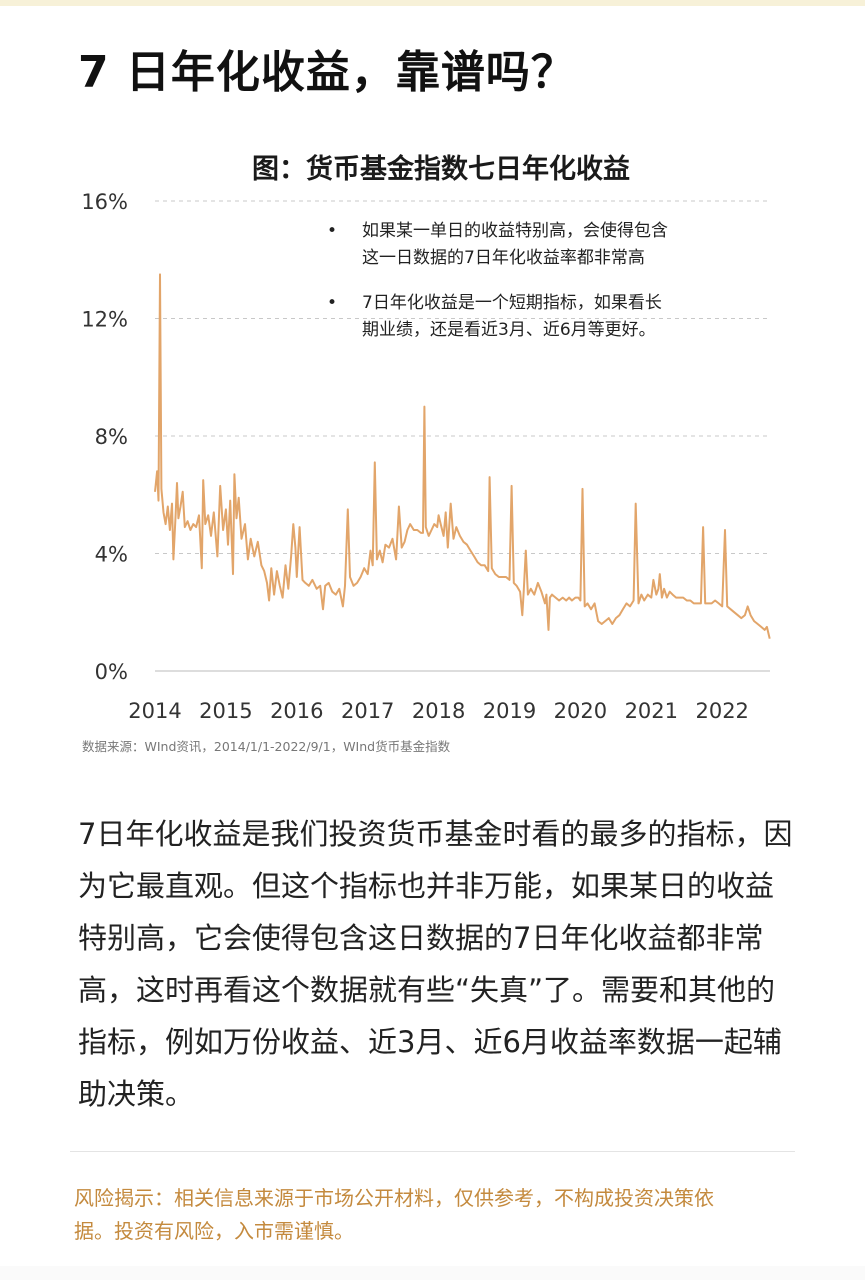 Image resolution: width=865 pixels, height=1280 pixels. Describe the element at coordinates (104, 320) in the screenshot. I see `y-tick-label: 12%` at that location.